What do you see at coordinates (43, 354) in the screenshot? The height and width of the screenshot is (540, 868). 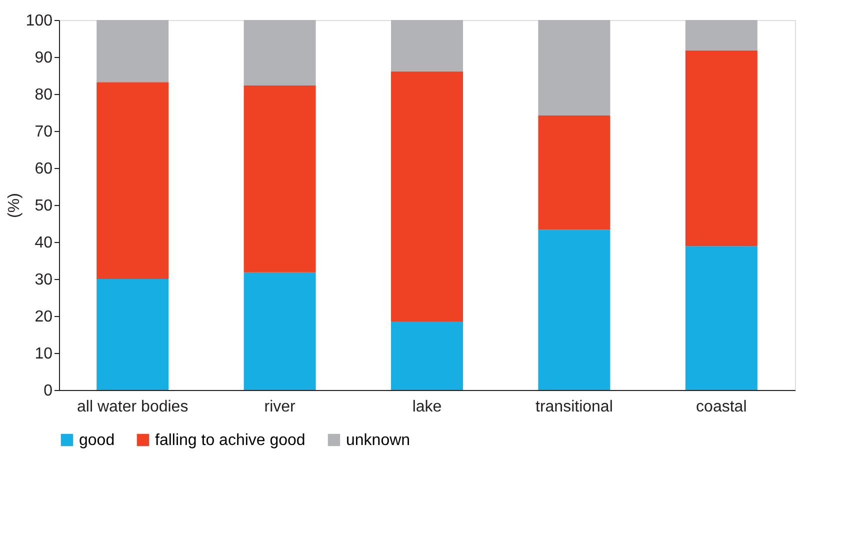 I see `y-tick-label: 10` at bounding box center [43, 354].